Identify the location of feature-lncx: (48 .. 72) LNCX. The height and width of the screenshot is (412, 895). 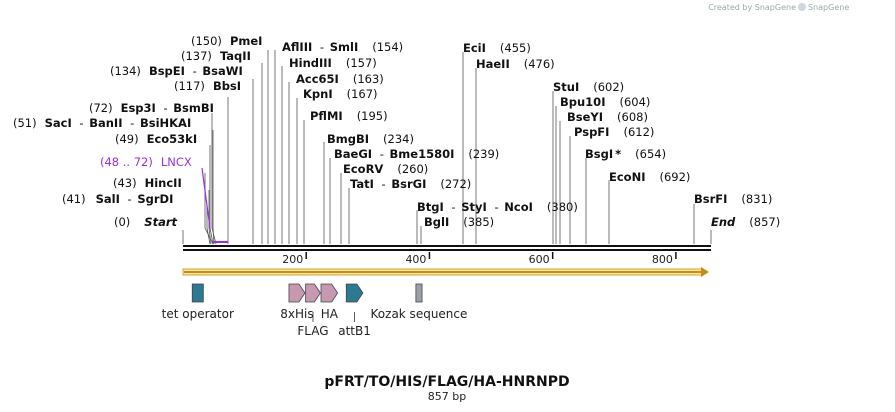
(146, 162).